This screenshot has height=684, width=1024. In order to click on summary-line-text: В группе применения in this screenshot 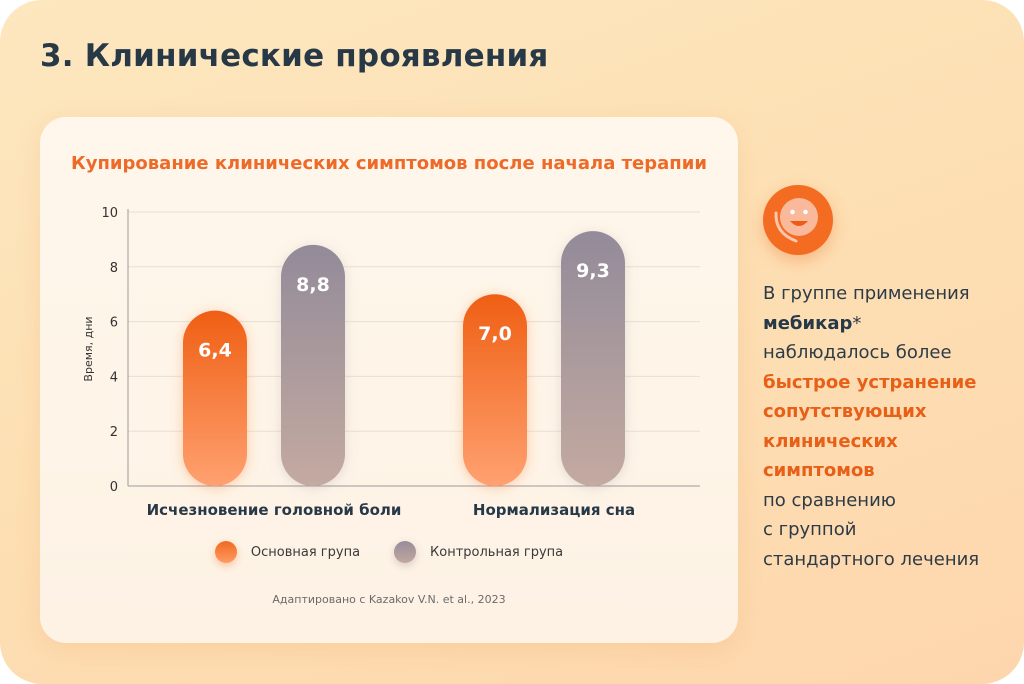, I will do `click(866, 293)`.